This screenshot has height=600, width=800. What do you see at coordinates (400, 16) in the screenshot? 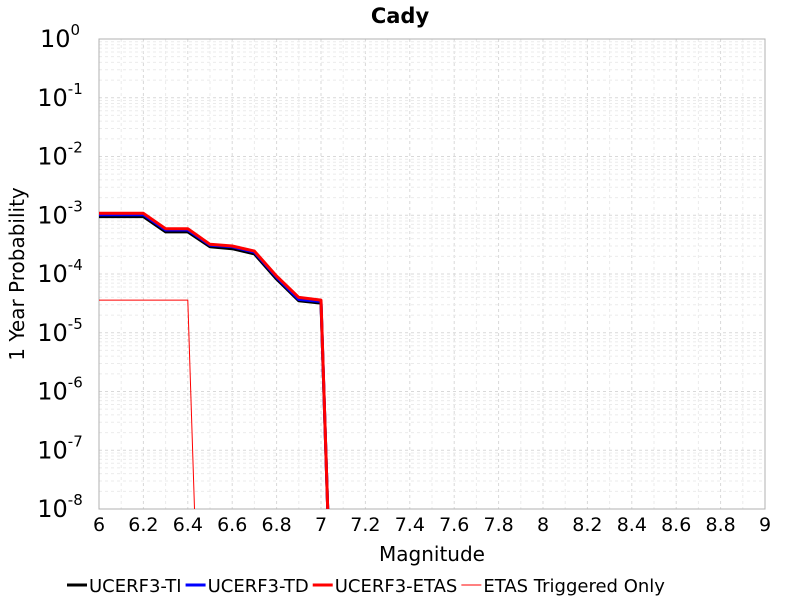
I see `chart-title: Cady` at bounding box center [400, 16].